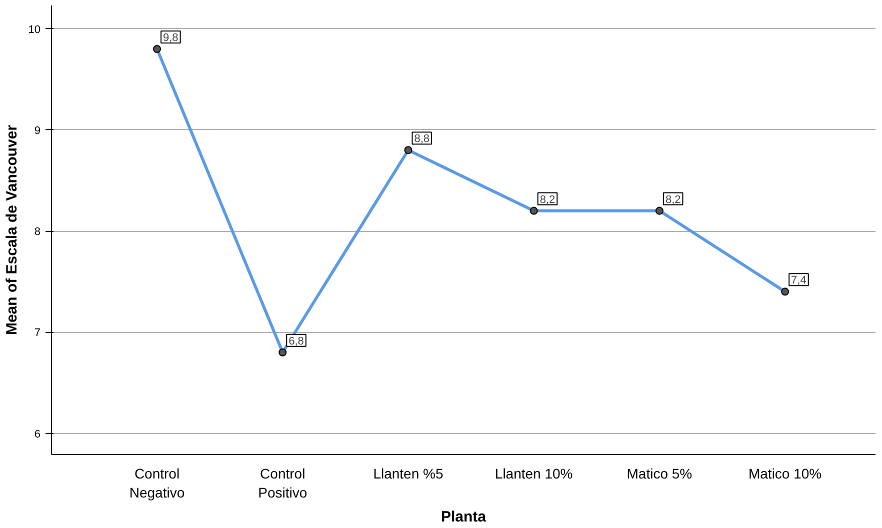 The width and height of the screenshot is (882, 528). I want to click on x-tick-label: Control Negativo, so click(157, 483).